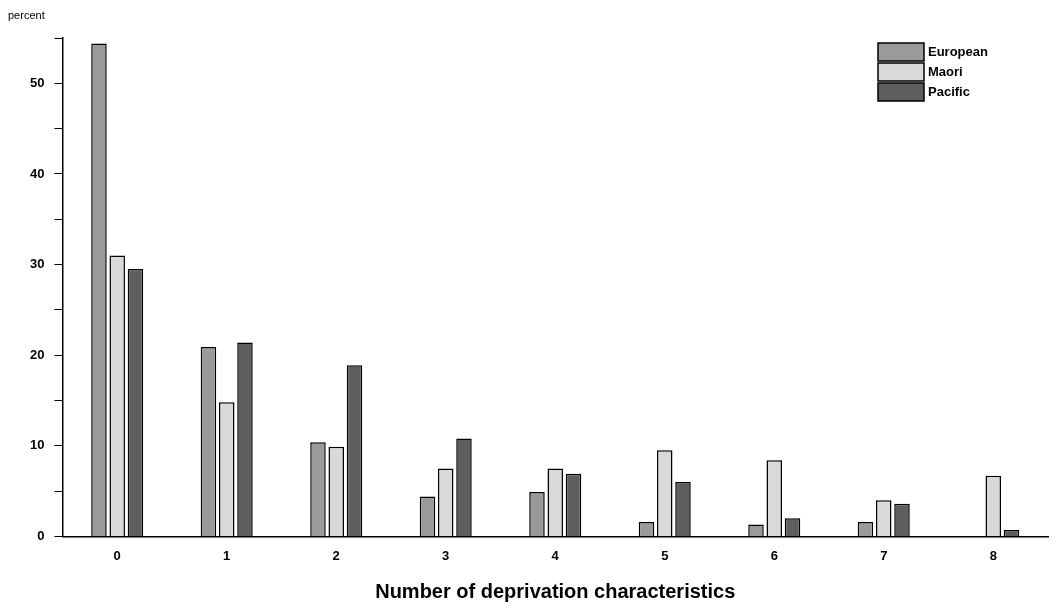 This screenshot has width=1058, height=614. Describe the element at coordinates (37, 264) in the screenshot. I see `y-tick-label: 30` at that location.